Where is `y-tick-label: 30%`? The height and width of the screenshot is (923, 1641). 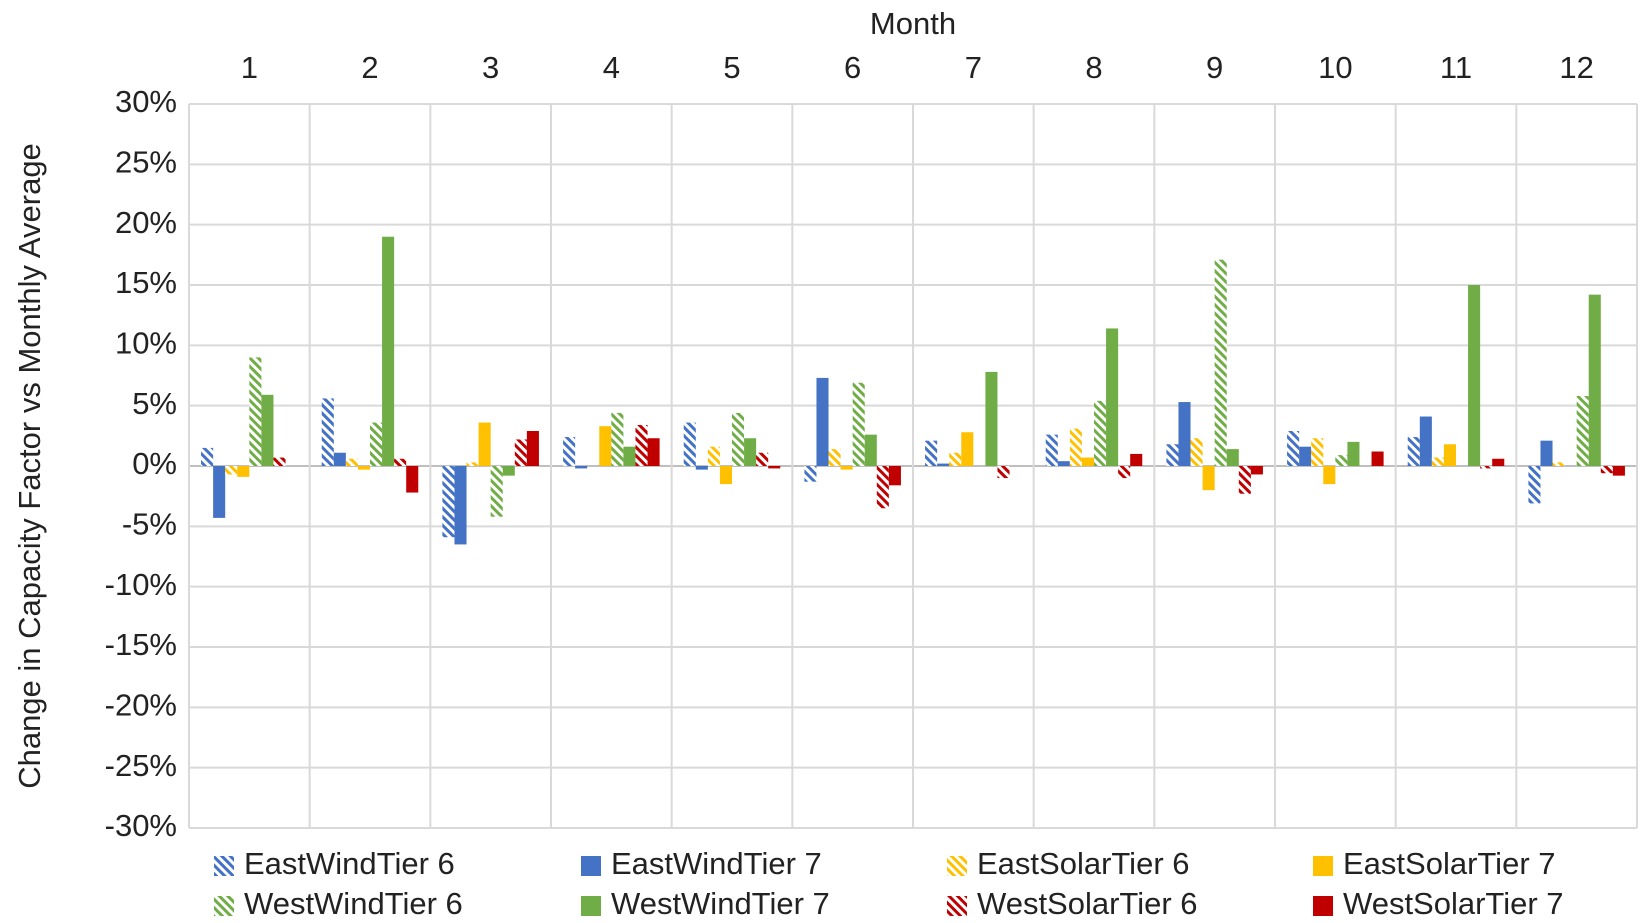 y-tick-label: 30% is located at coordinates (146, 101).